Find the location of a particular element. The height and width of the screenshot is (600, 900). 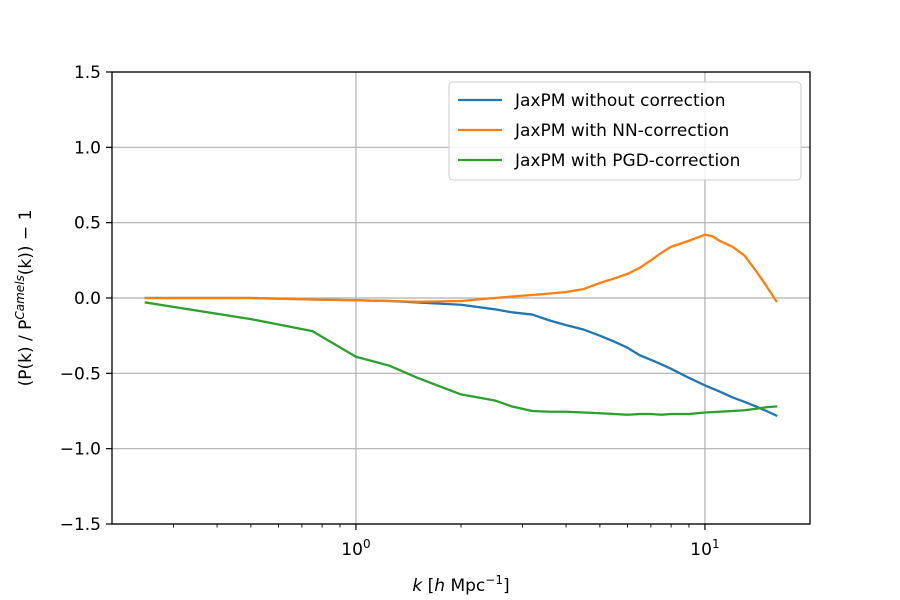

legend-label-2: JaxPM with PGD-correction is located at coordinates (627, 161).